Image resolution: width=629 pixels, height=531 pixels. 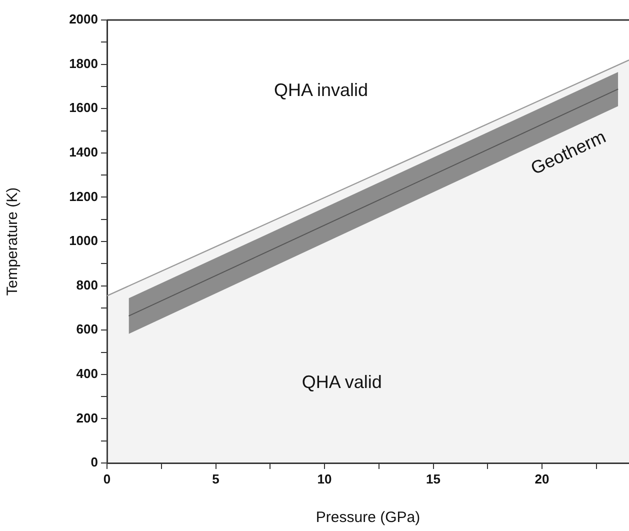 I want to click on annotation: QHA valid, so click(x=342, y=382).